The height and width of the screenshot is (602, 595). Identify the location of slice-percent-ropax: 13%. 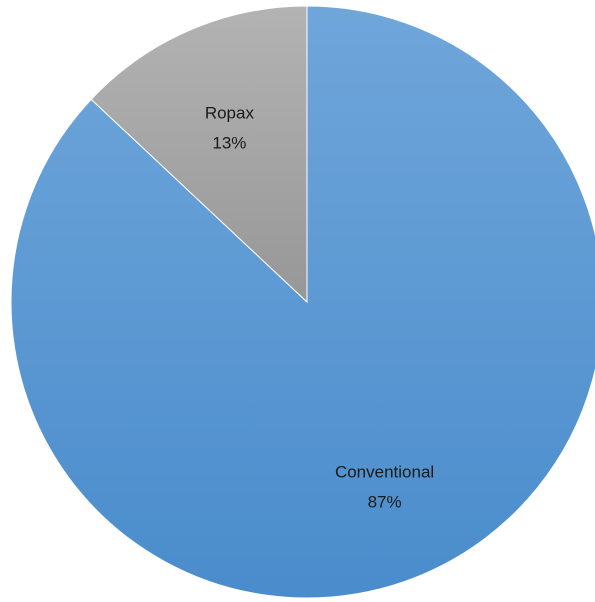
(229, 143).